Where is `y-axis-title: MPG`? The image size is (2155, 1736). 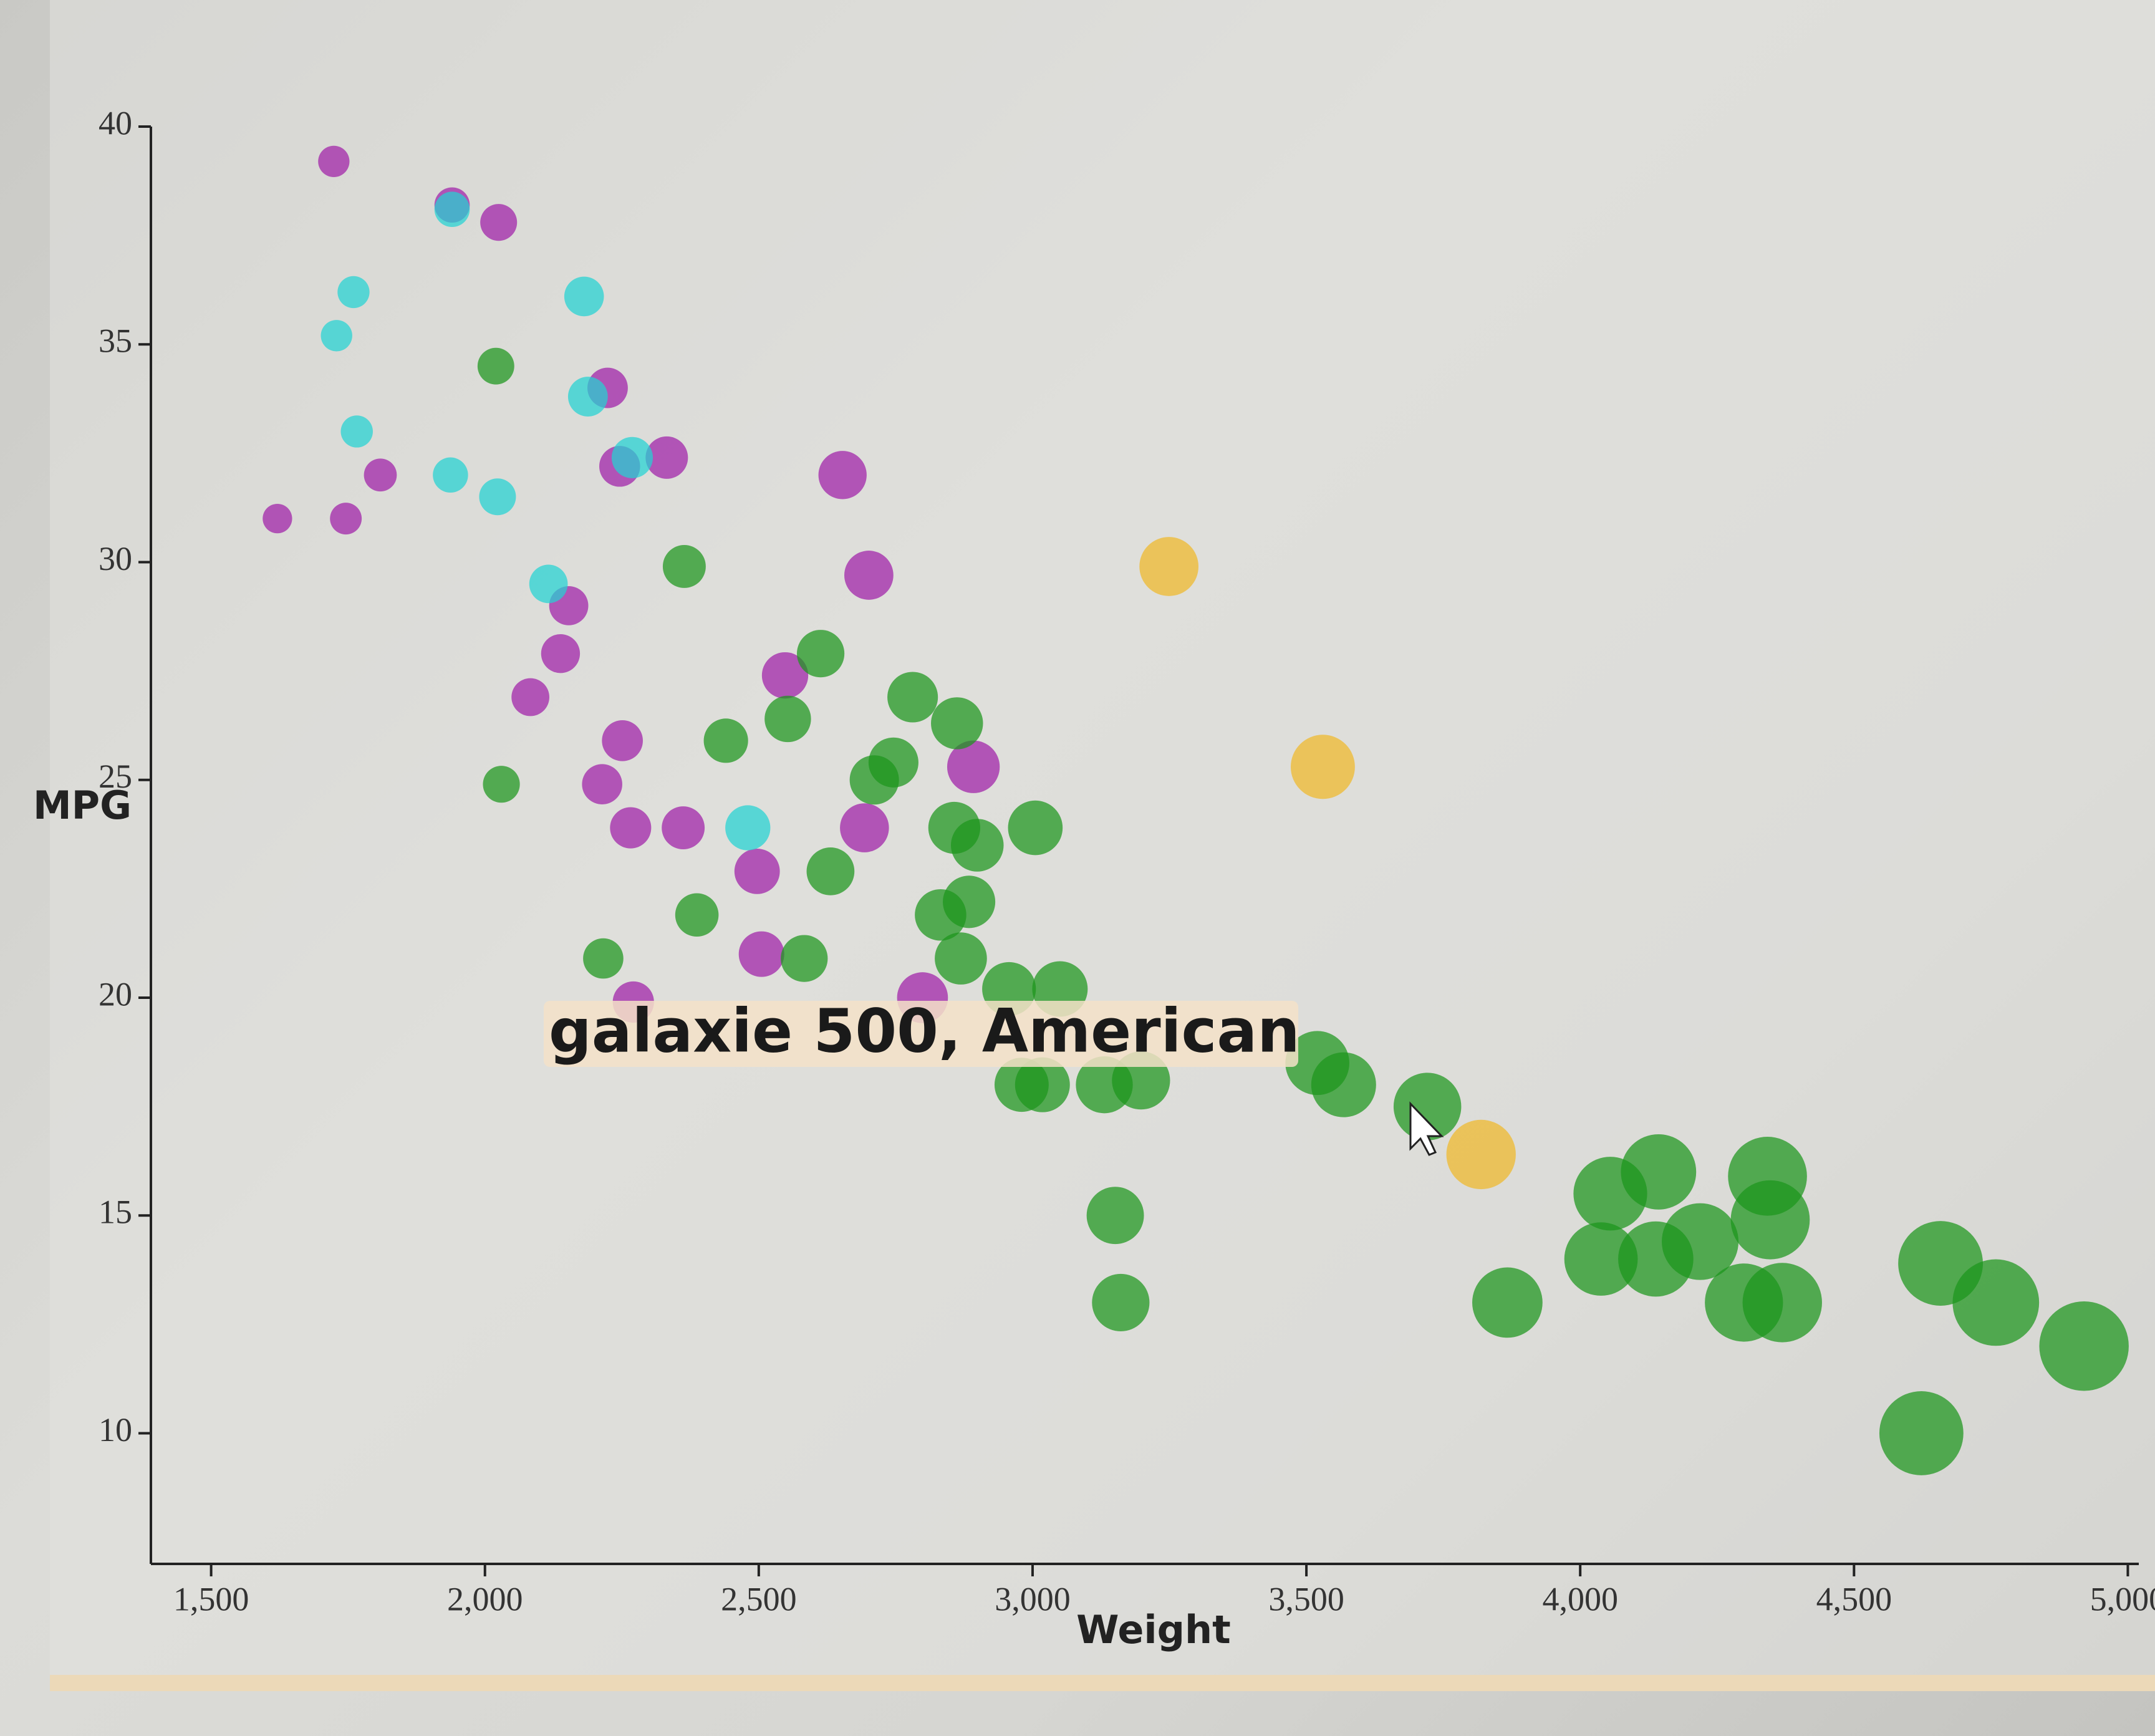 y-axis-title: MPG is located at coordinates (82, 805).